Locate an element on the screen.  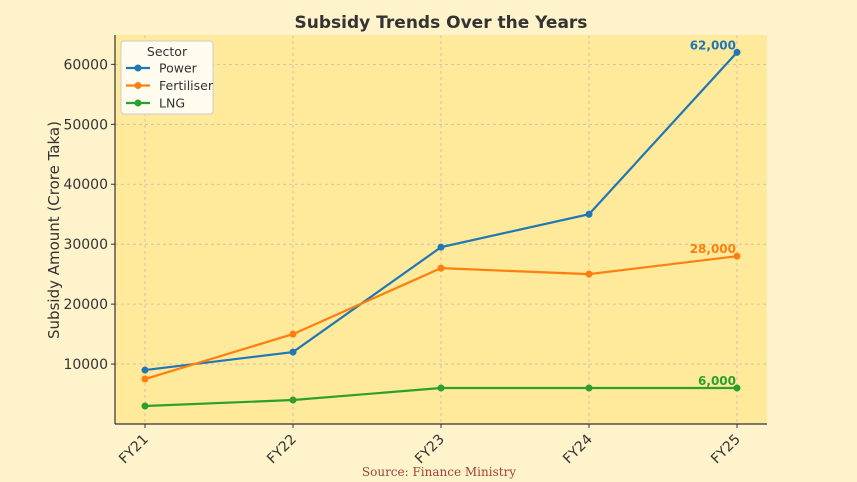
x-tick-label: FY24 is located at coordinates (578, 449).